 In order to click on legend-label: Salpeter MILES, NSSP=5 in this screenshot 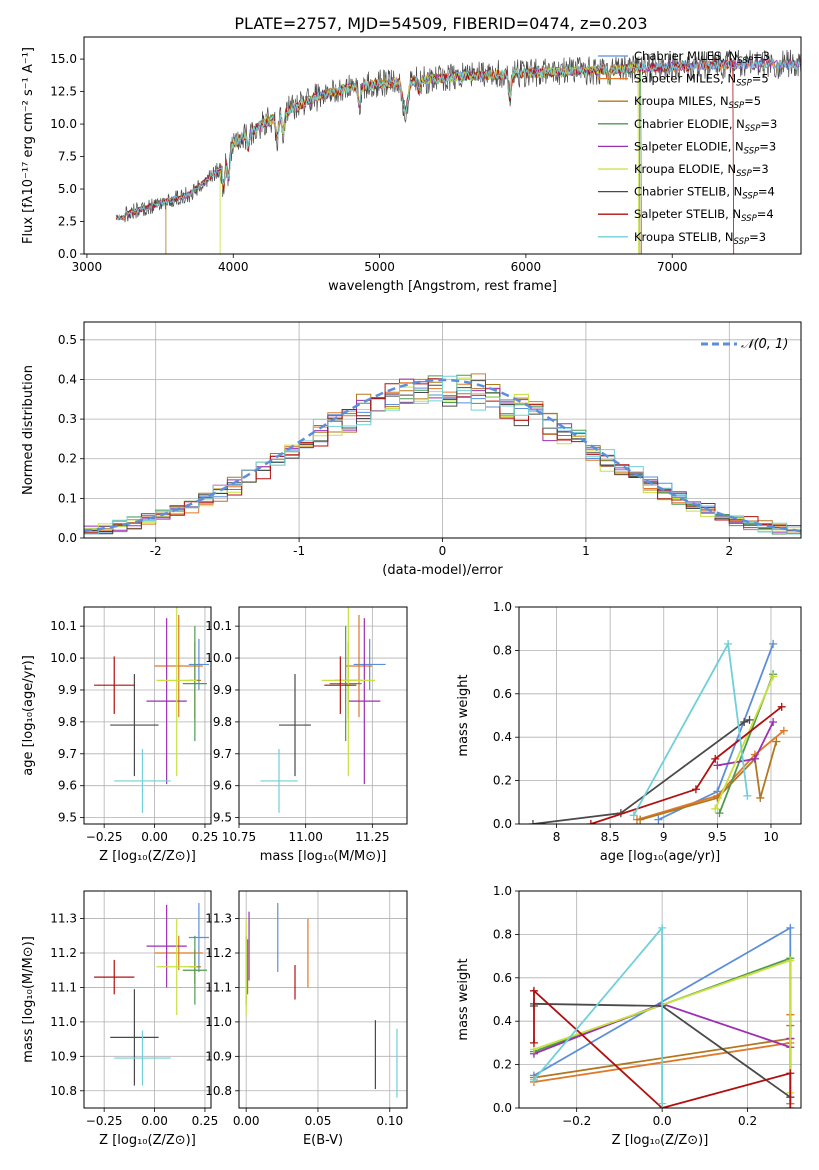, I will do `click(701, 80)`.